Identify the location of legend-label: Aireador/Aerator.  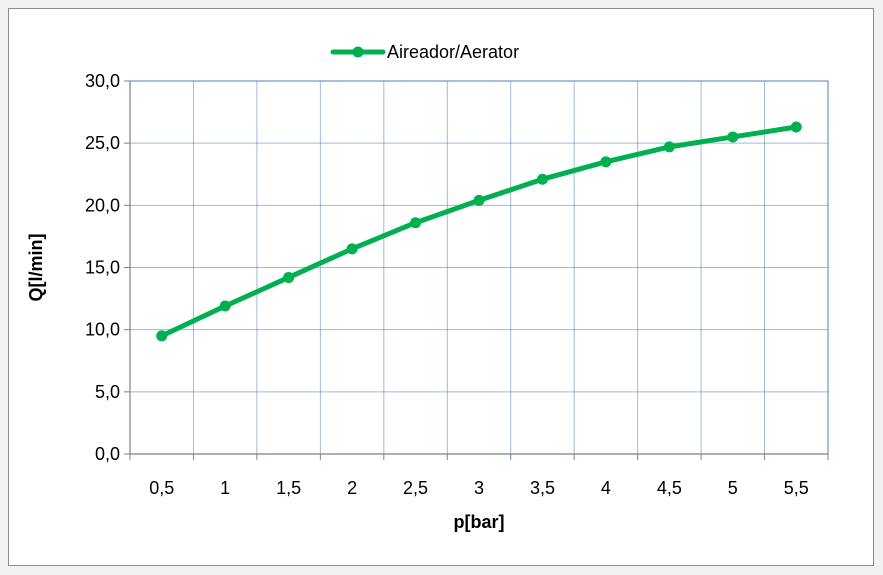
(453, 52).